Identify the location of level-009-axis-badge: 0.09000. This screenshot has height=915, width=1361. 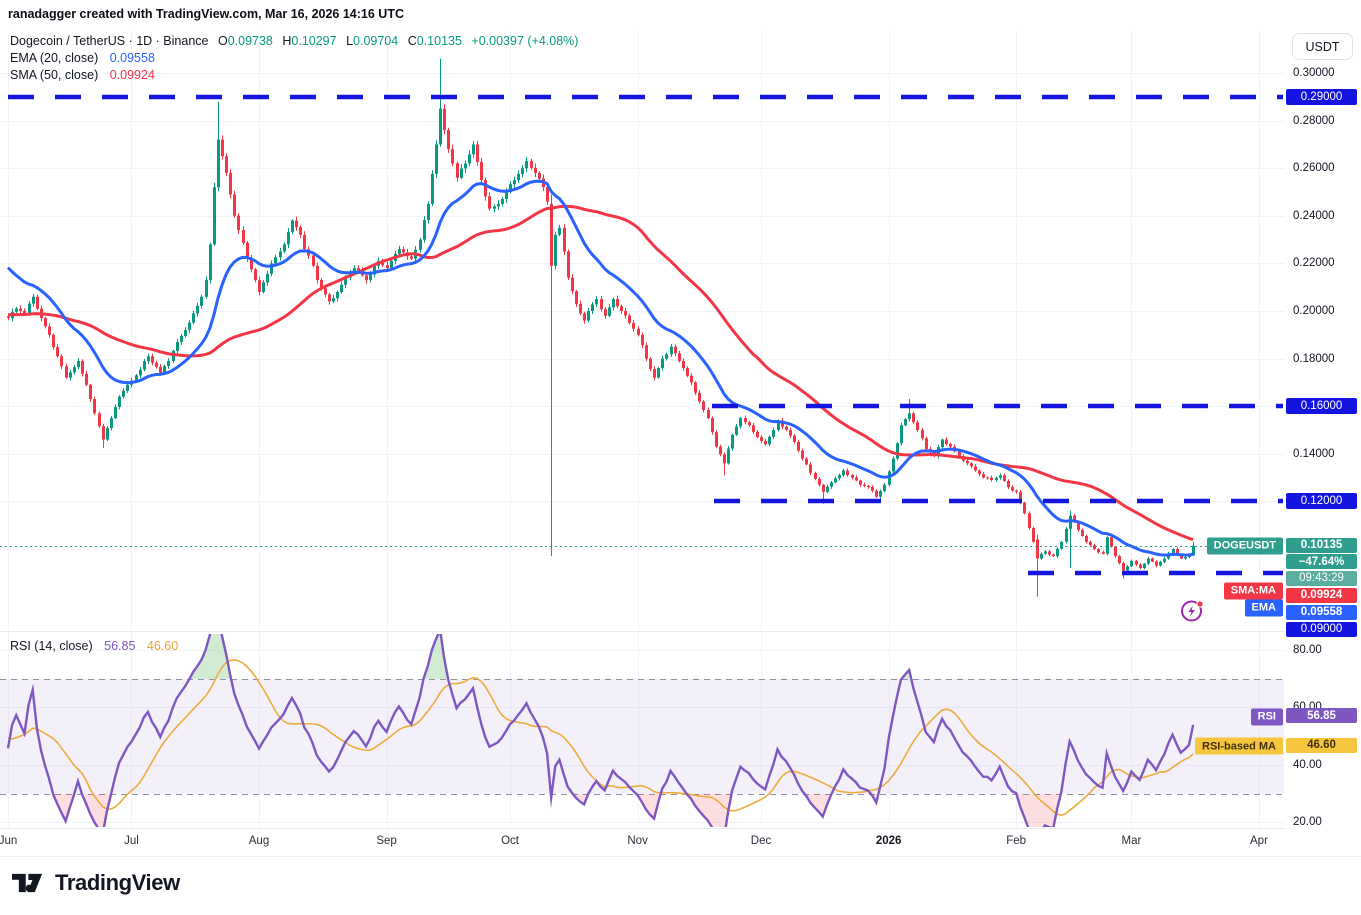
(1321, 629).